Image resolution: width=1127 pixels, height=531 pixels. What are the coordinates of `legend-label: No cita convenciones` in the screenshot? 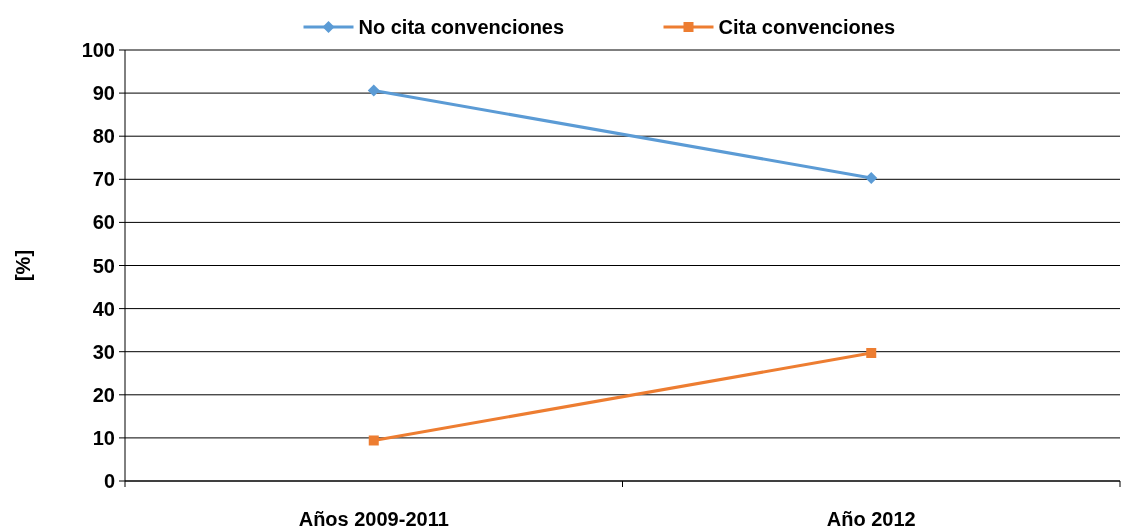 It's located at (461, 27).